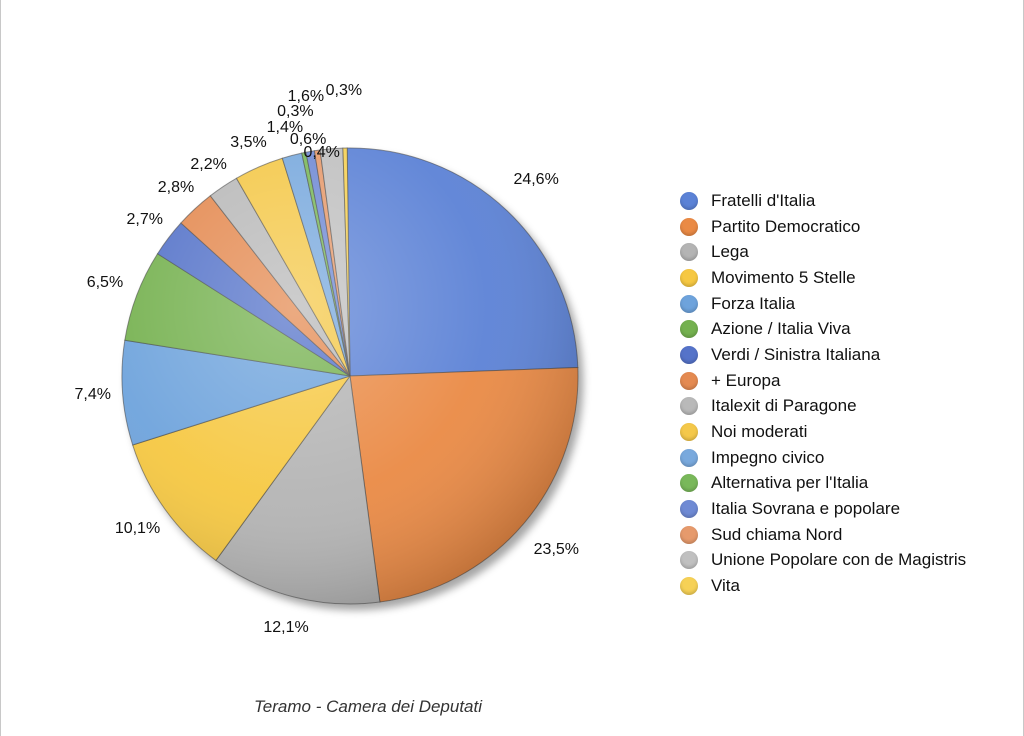 The height and width of the screenshot is (736, 1024). I want to click on slice-label-13: 0,6%, so click(308, 139).